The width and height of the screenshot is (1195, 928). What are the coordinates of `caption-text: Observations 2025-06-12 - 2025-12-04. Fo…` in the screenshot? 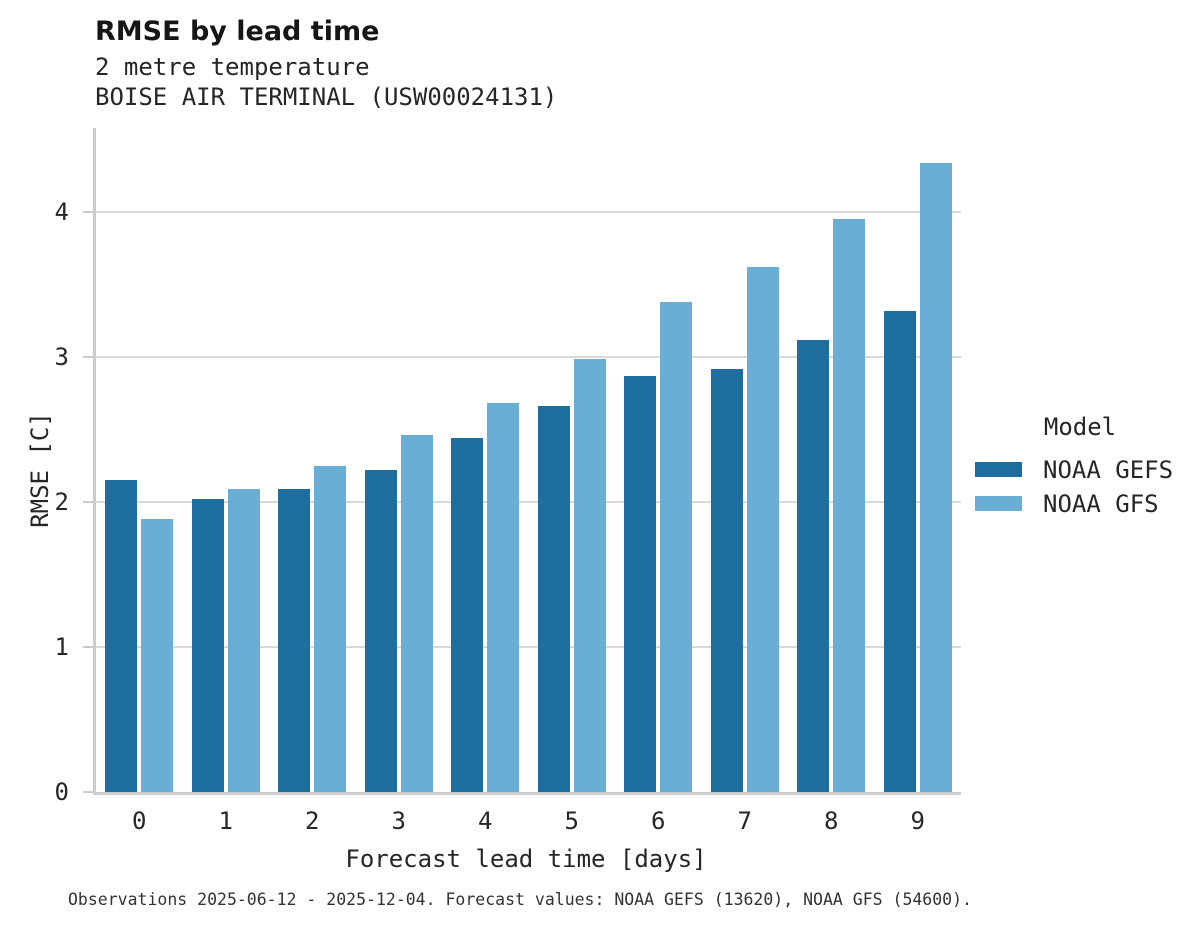 It's located at (520, 899).